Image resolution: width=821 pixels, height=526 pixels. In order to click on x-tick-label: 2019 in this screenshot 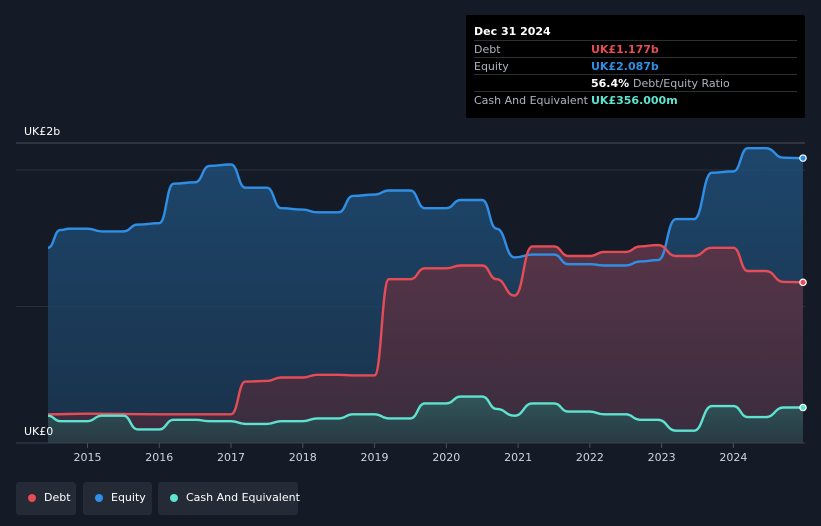, I will do `click(375, 457)`.